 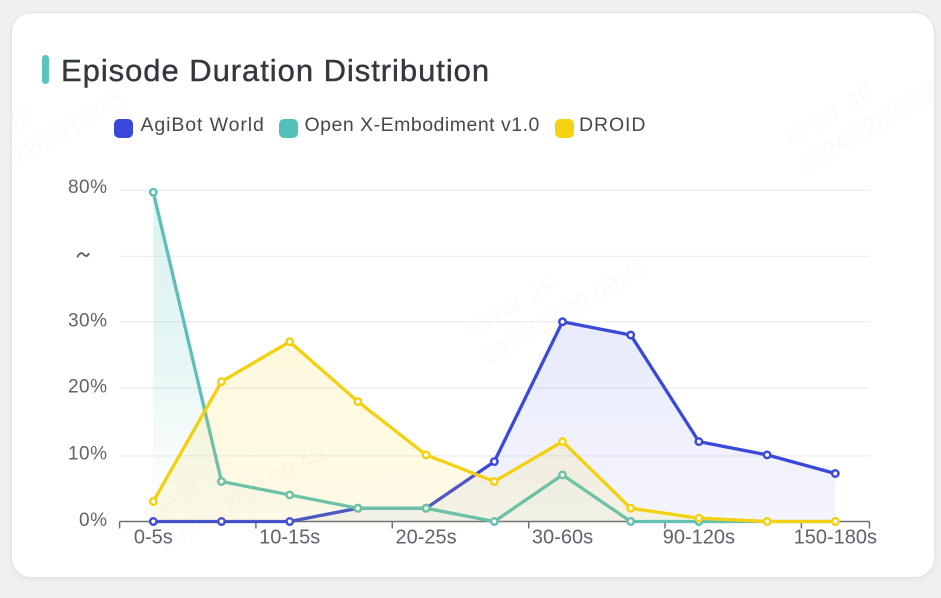 I want to click on svg-text: 150-180s, so click(x=835, y=538).